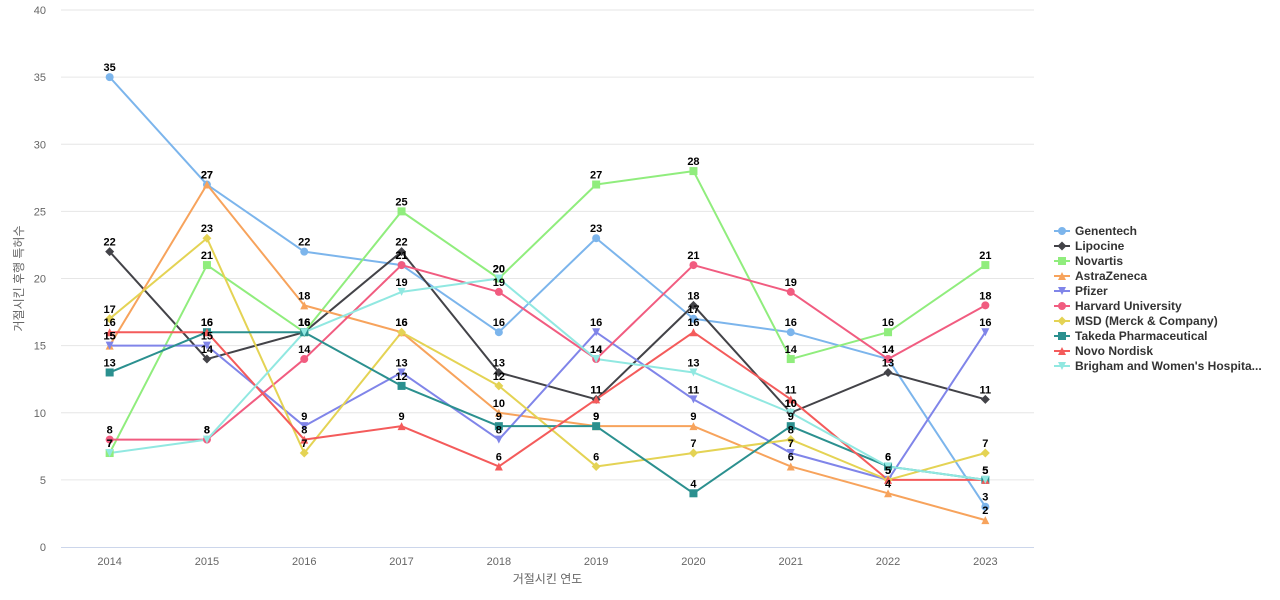 The height and width of the screenshot is (600, 1280). Describe the element at coordinates (596, 562) in the screenshot. I see `x-tick-label: 2019` at that location.